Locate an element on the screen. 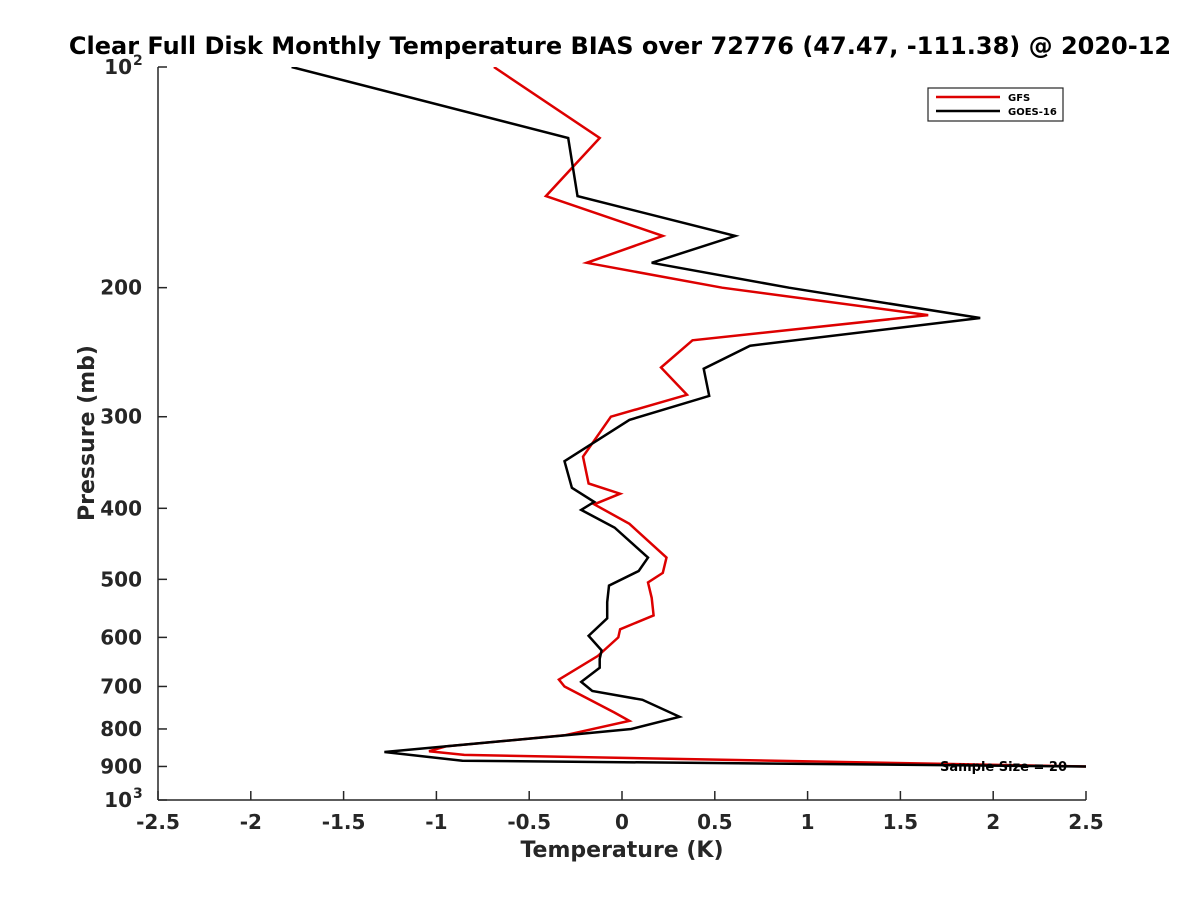  x-tick-label: -2.5 is located at coordinates (158, 822).